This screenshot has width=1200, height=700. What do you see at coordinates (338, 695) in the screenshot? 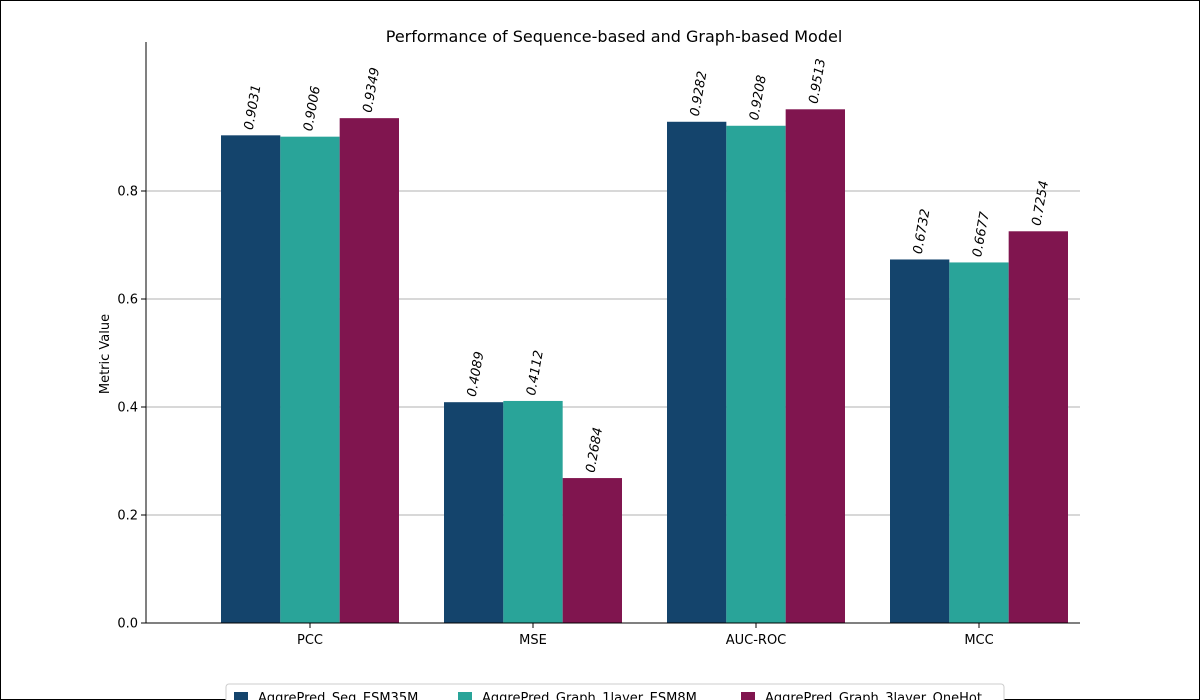
I see `legend-label: AggrePred_Seq_ESM35M` at bounding box center [338, 695].